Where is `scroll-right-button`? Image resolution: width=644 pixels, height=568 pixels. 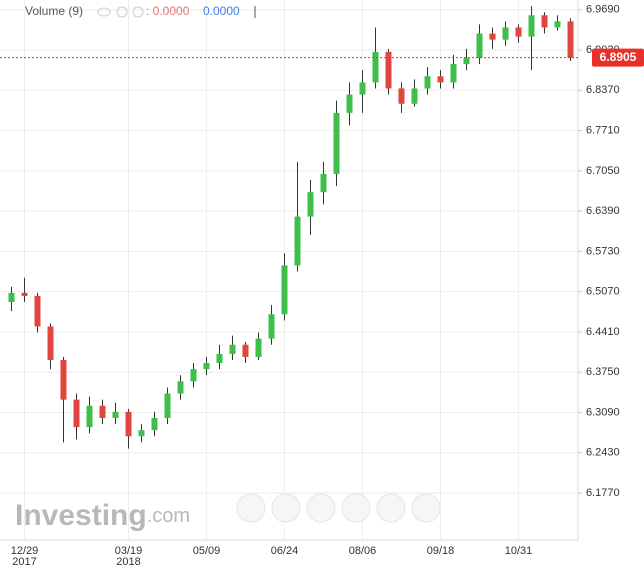
scroll-right-button is located at coordinates (426, 508).